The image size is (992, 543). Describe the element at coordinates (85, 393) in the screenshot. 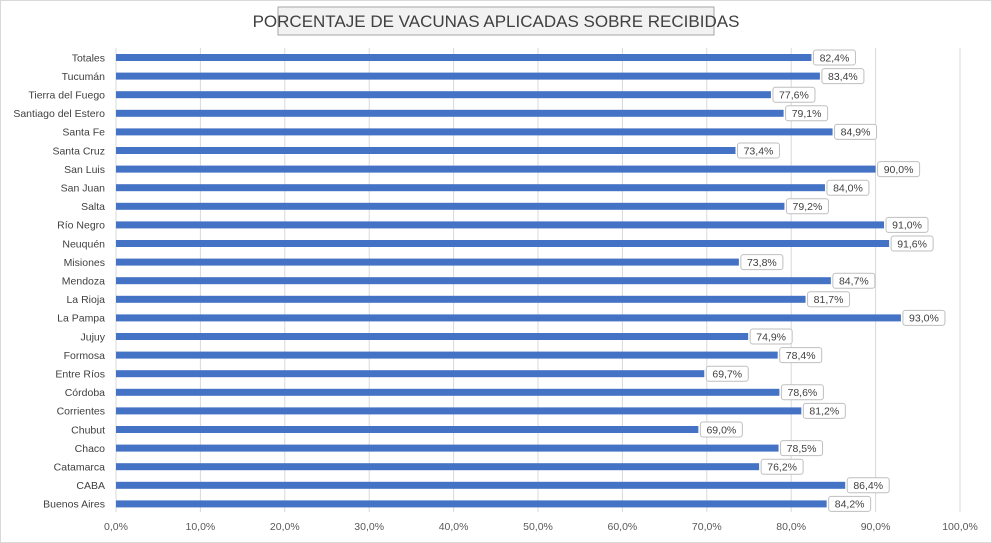

I see `category-label: Córdoba` at that location.